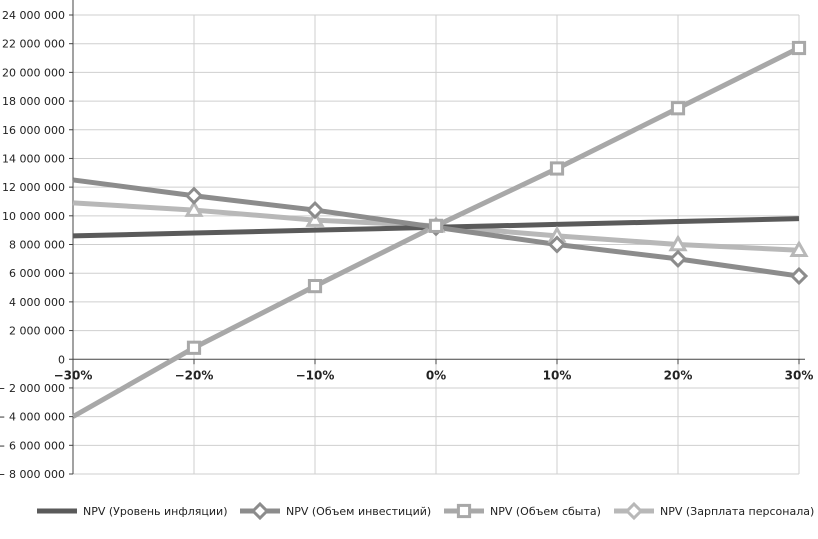  What do you see at coordinates (37, 331) in the screenshot?
I see `y-tick-label: 2 000 000` at bounding box center [37, 331].